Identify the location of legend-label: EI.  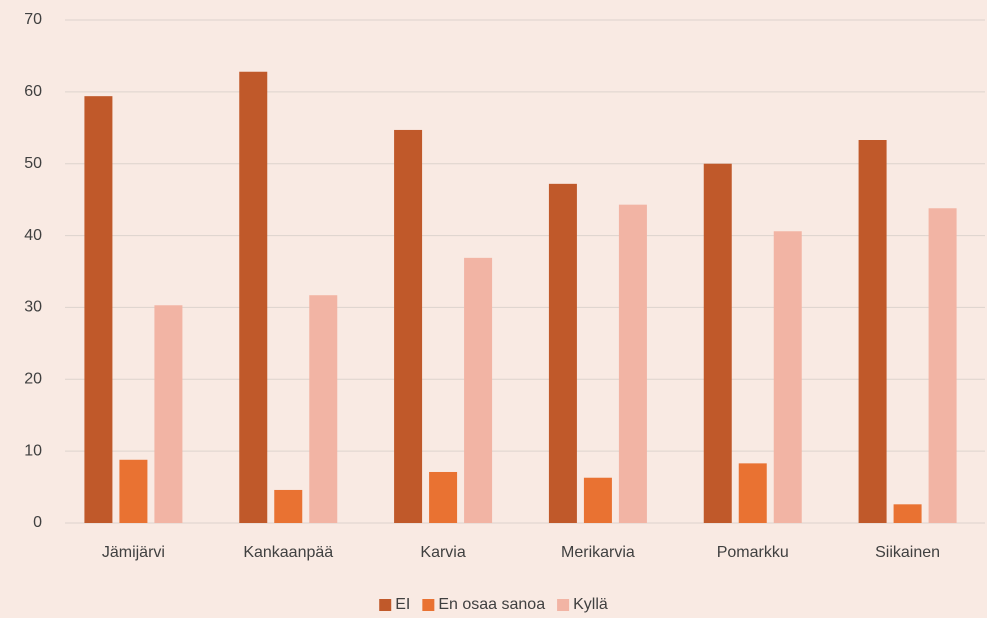
(402, 604).